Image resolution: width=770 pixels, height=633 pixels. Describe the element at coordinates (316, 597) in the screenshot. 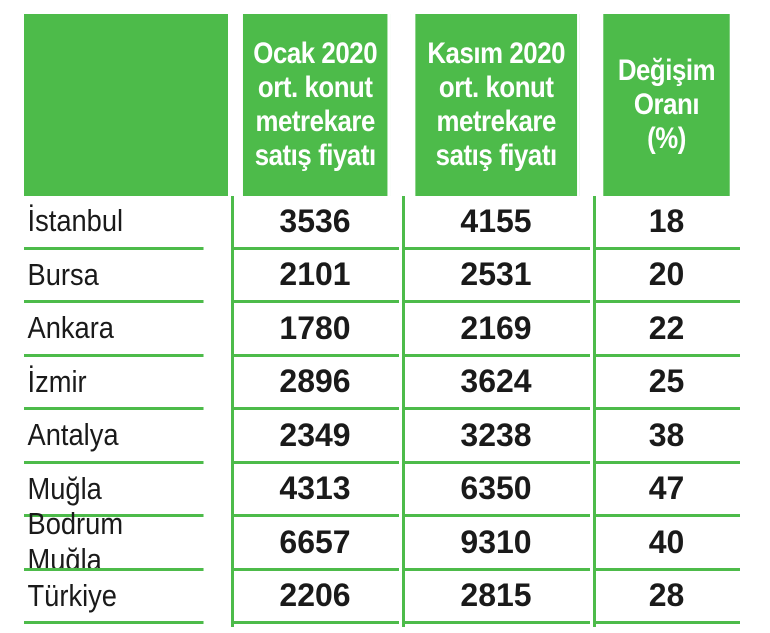

I see `jan-price: 2206` at that location.